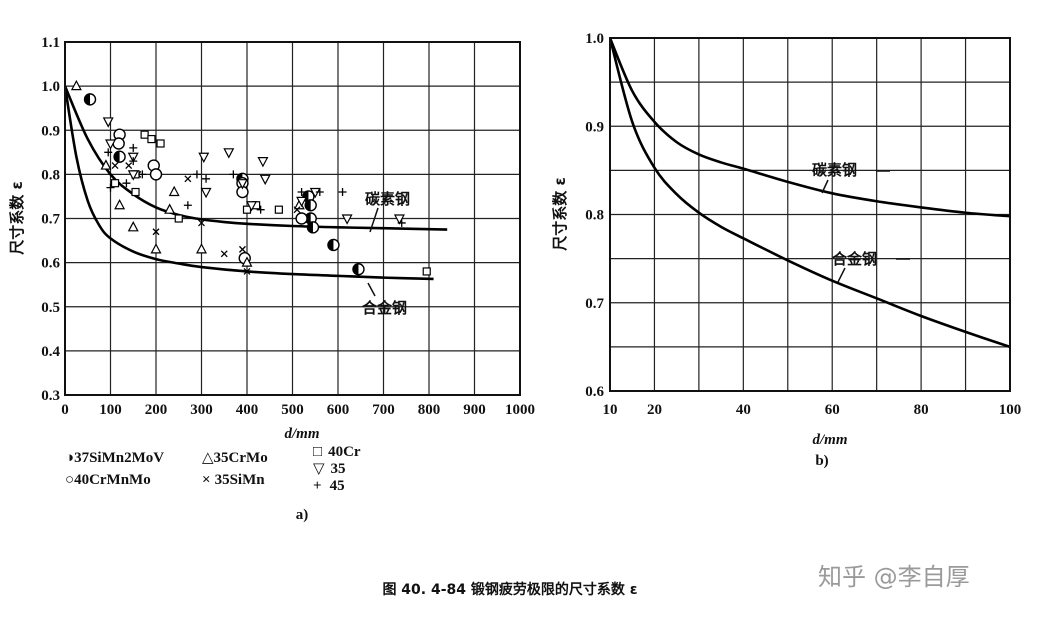  I want to click on chart-a-ytick: 1.0, so click(50, 87).